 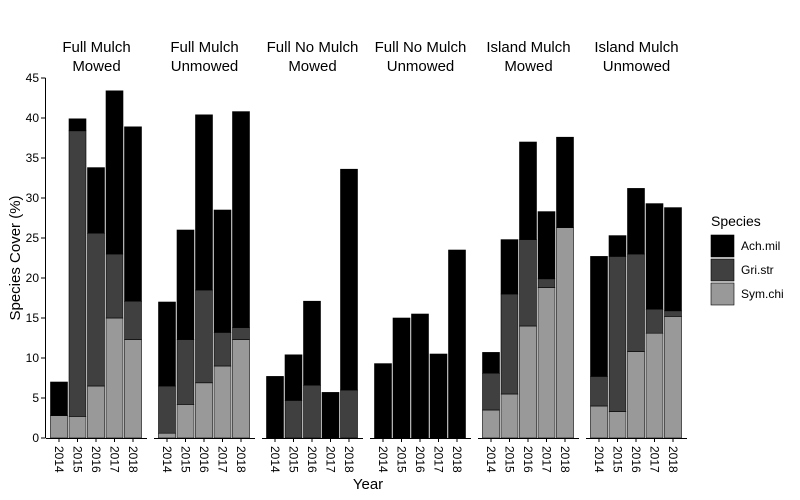 What do you see at coordinates (747, 259) in the screenshot?
I see `legend: Species Ach.mil Gri.str Sym.chi` at bounding box center [747, 259].